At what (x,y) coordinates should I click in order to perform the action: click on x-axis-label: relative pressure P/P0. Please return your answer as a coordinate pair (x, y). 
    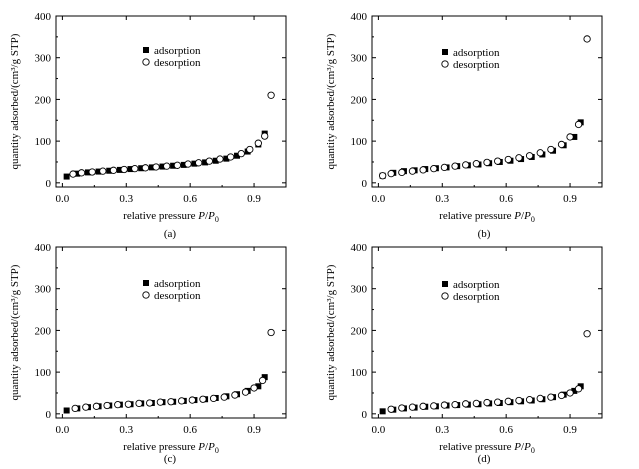
    Looking at the image, I should click on (487, 448).